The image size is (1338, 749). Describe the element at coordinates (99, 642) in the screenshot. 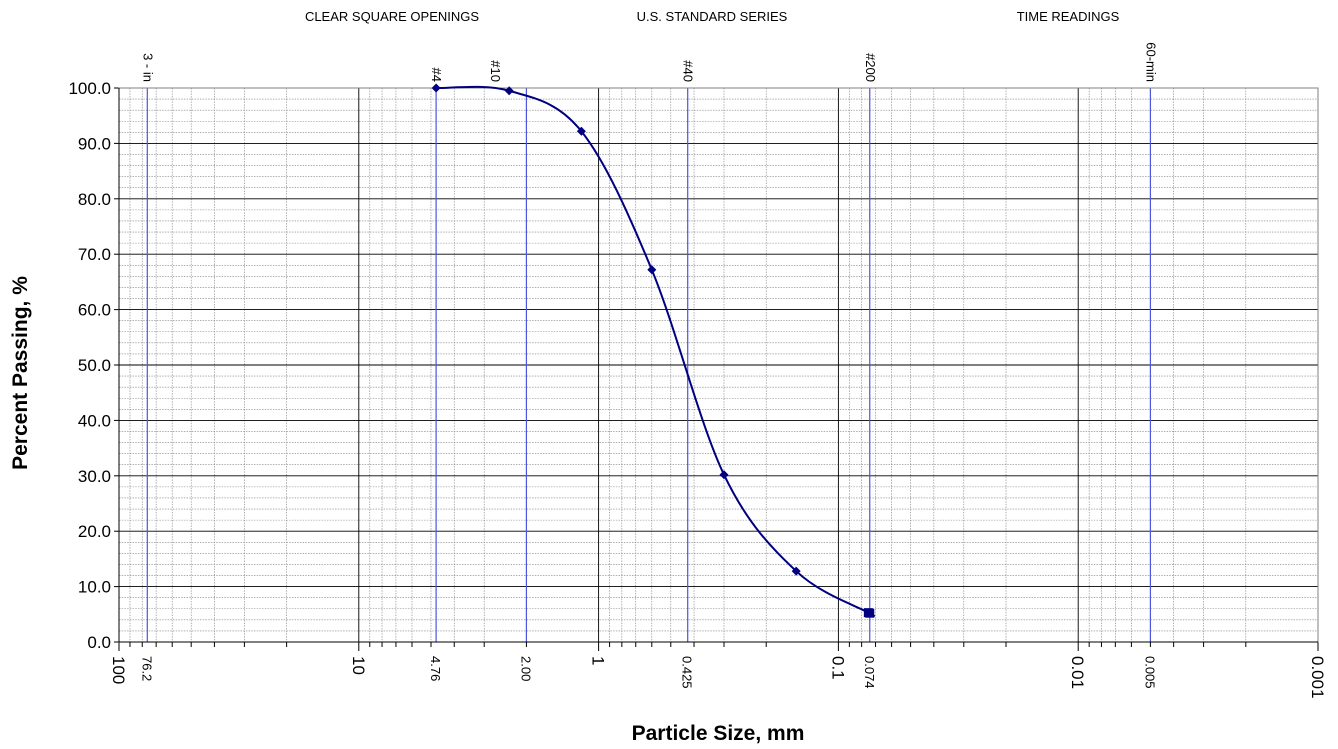

I see `y-tick-label: 0.0` at that location.